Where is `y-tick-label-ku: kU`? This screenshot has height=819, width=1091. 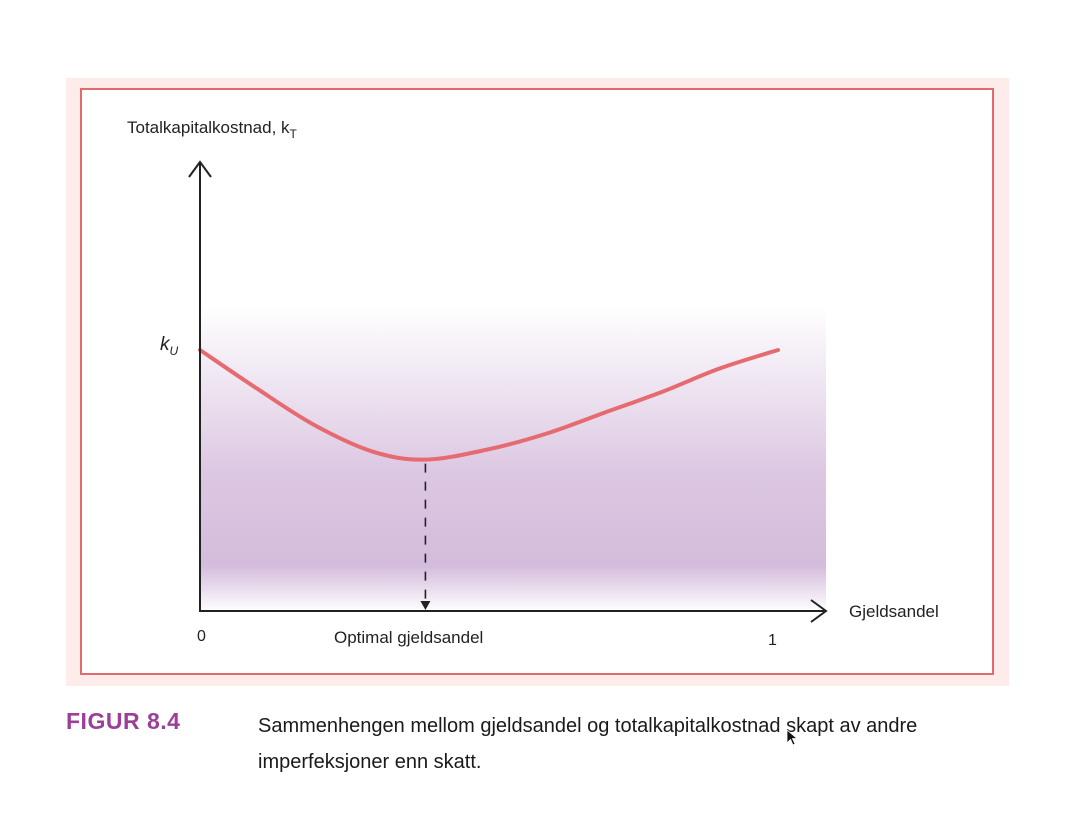
y-tick-label-ku: kU is located at coordinates (169, 346).